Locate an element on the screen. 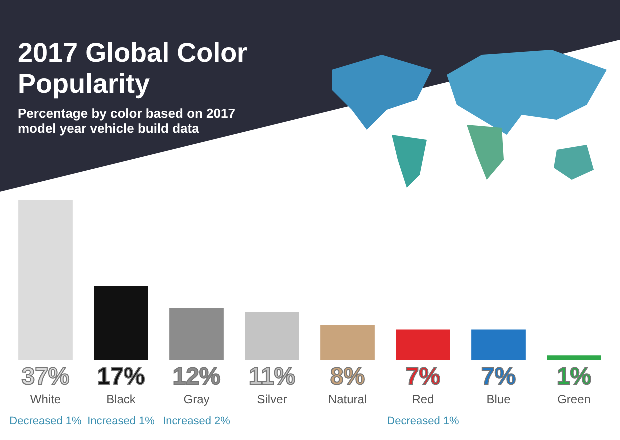  chart-subtitle: Percentage by color based on 2017 model year vehicle build data is located at coordinates (127, 121).